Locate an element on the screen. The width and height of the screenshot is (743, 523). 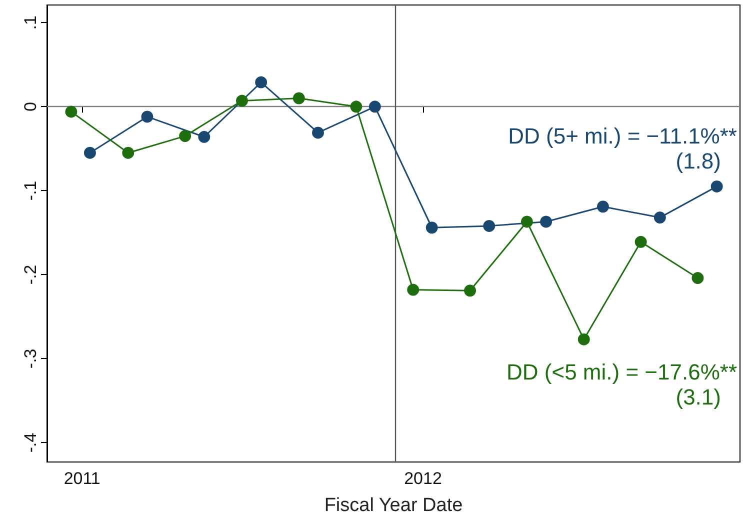
y-tick-label: -.3 is located at coordinates (30, 358).